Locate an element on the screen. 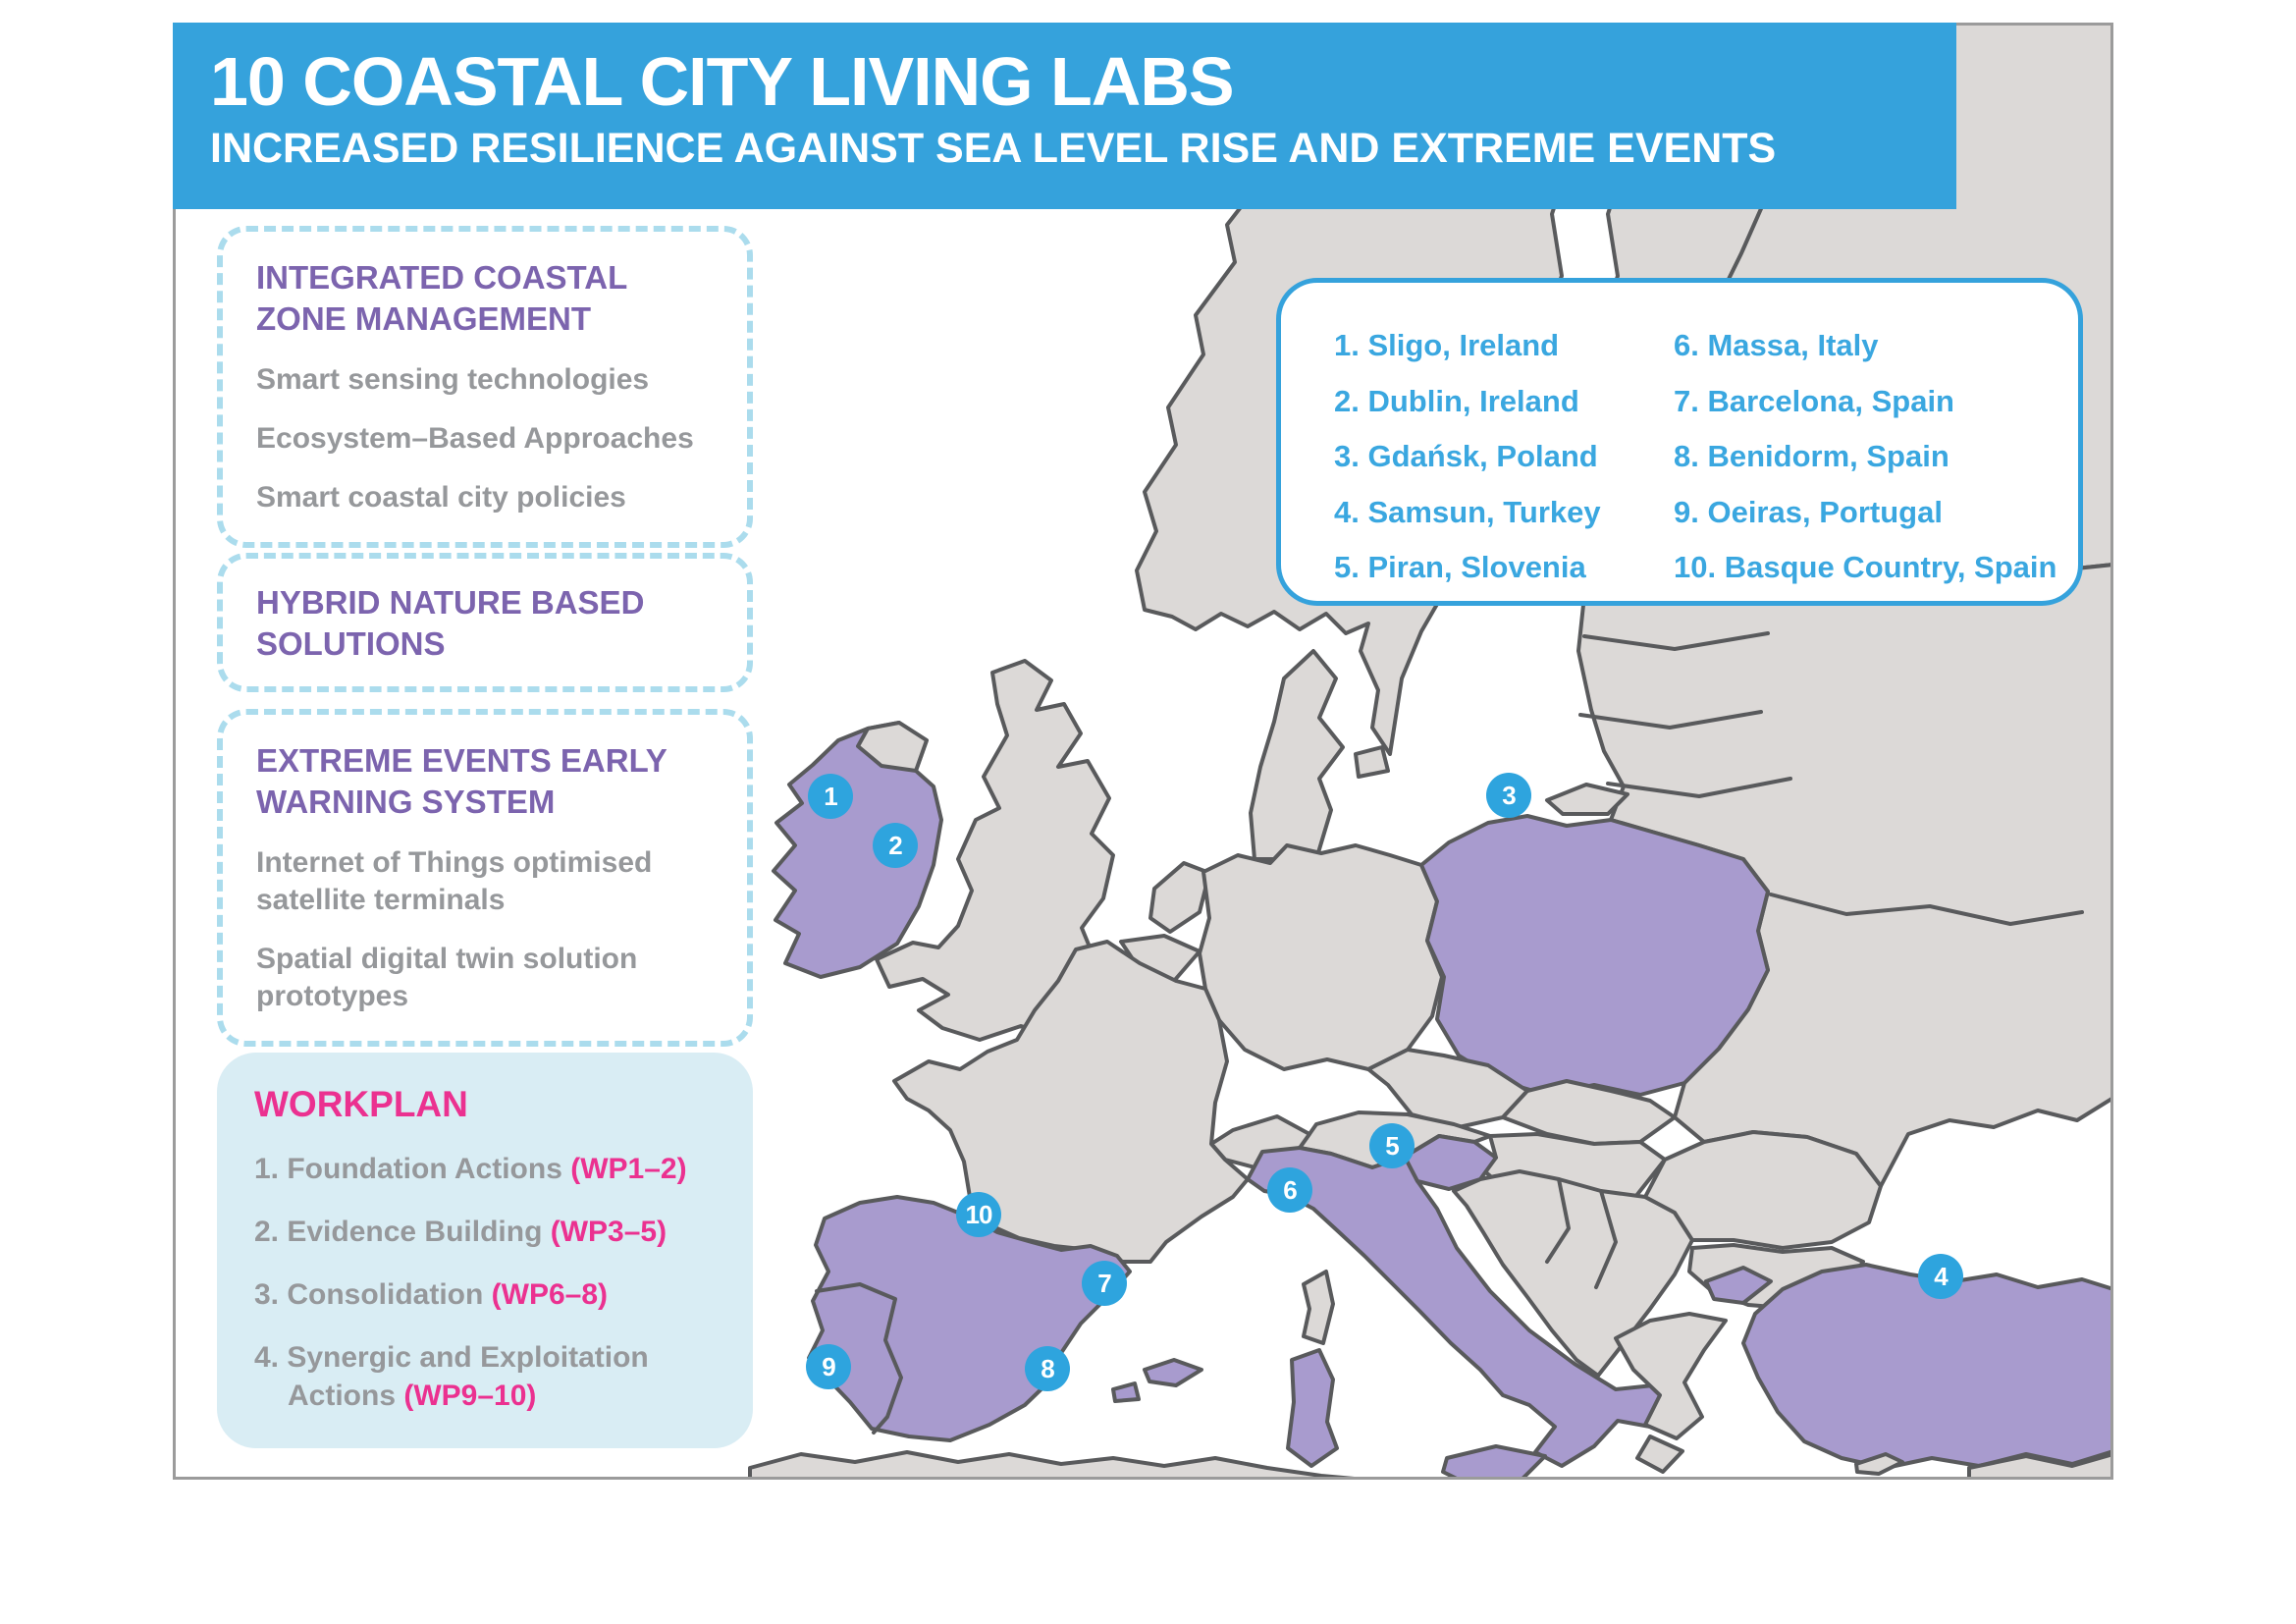 This screenshot has width=2296, height=1624. region-northern-ireland is located at coordinates (892, 747).